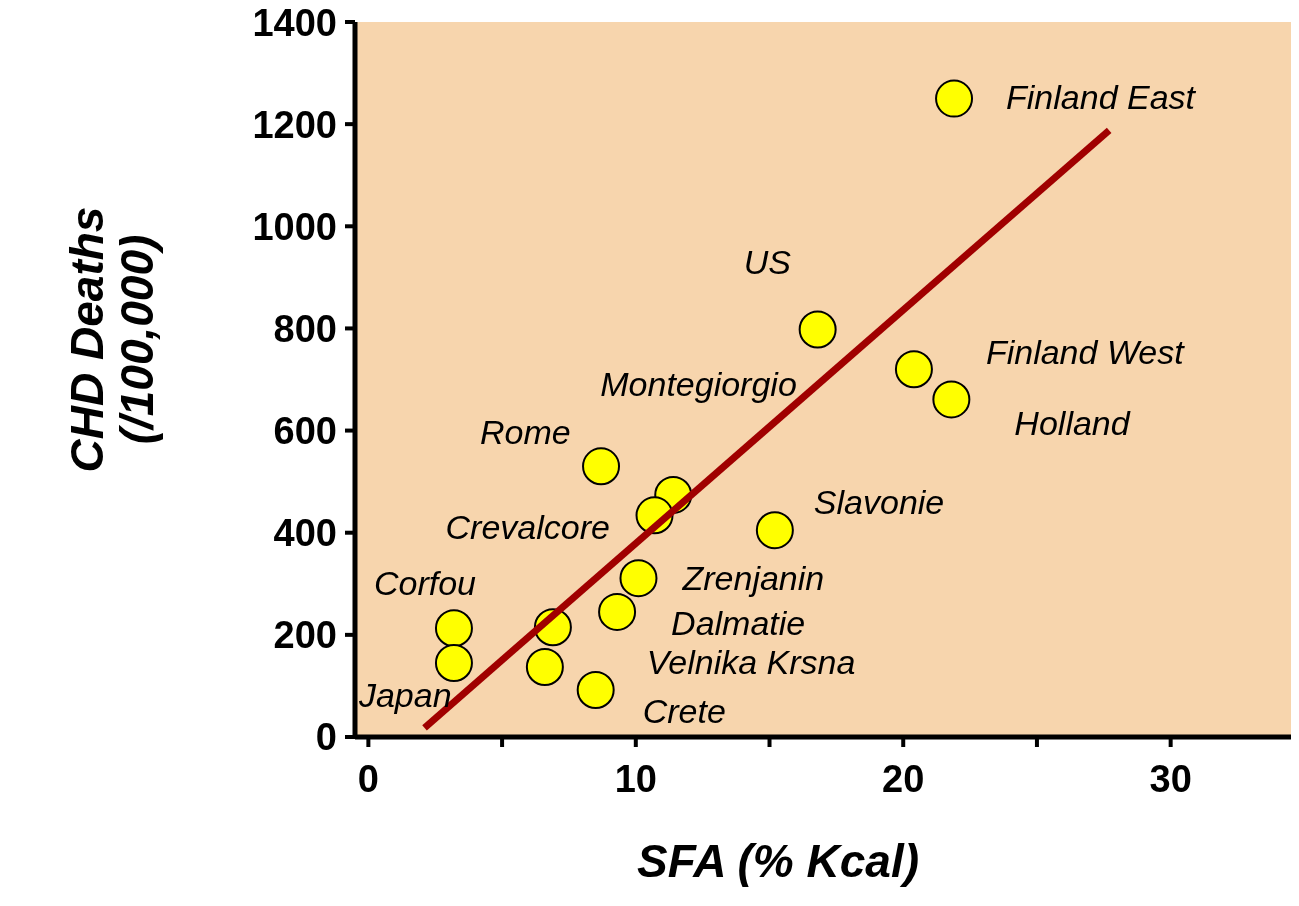 This screenshot has height=906, width=1299. Describe the element at coordinates (1085, 352) in the screenshot. I see `annotation: Finland West` at that location.